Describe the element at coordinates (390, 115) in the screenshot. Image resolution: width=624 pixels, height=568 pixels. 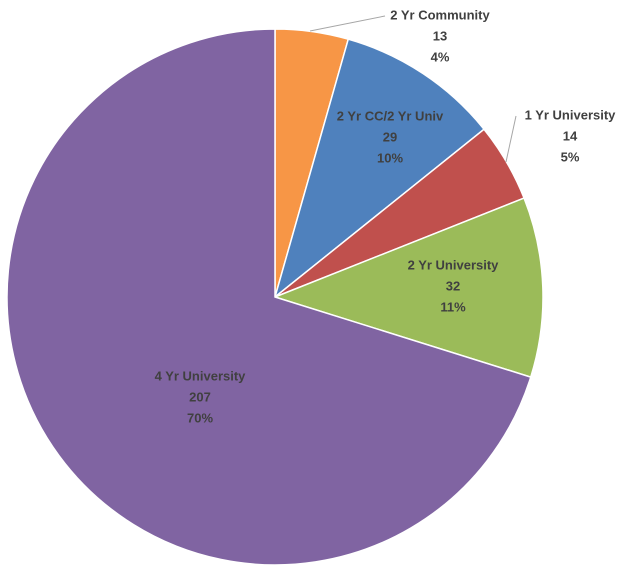
I see `slice-label: 2 Yr CC/2 Yr Univ` at that location.